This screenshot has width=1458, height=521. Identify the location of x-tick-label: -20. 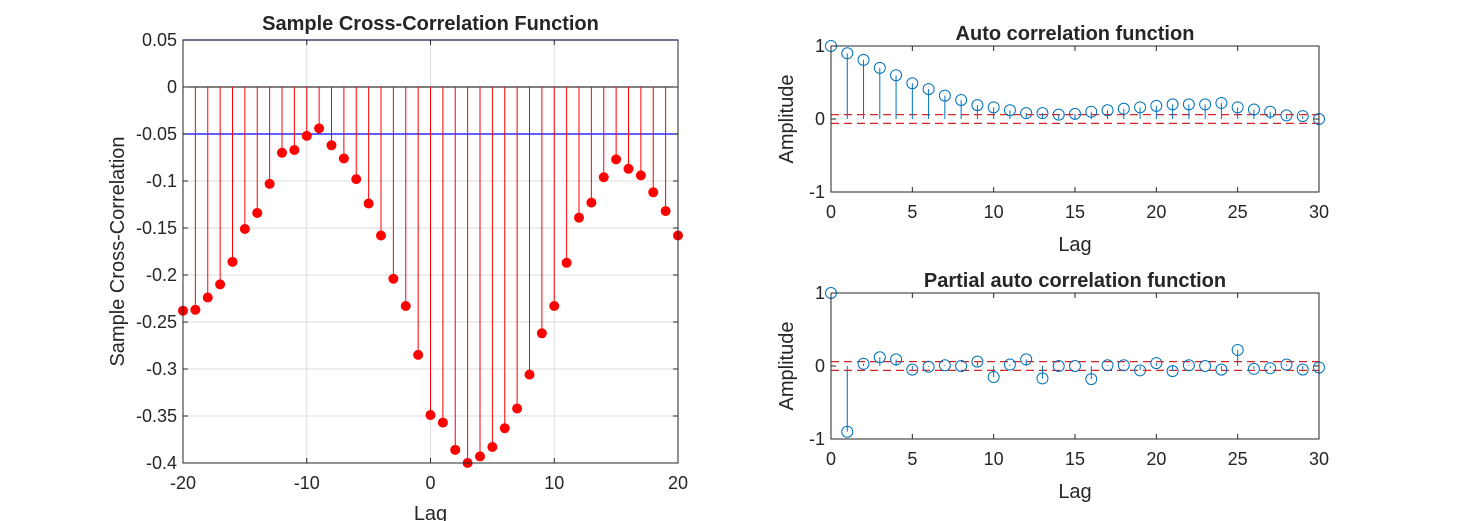
(183, 483).